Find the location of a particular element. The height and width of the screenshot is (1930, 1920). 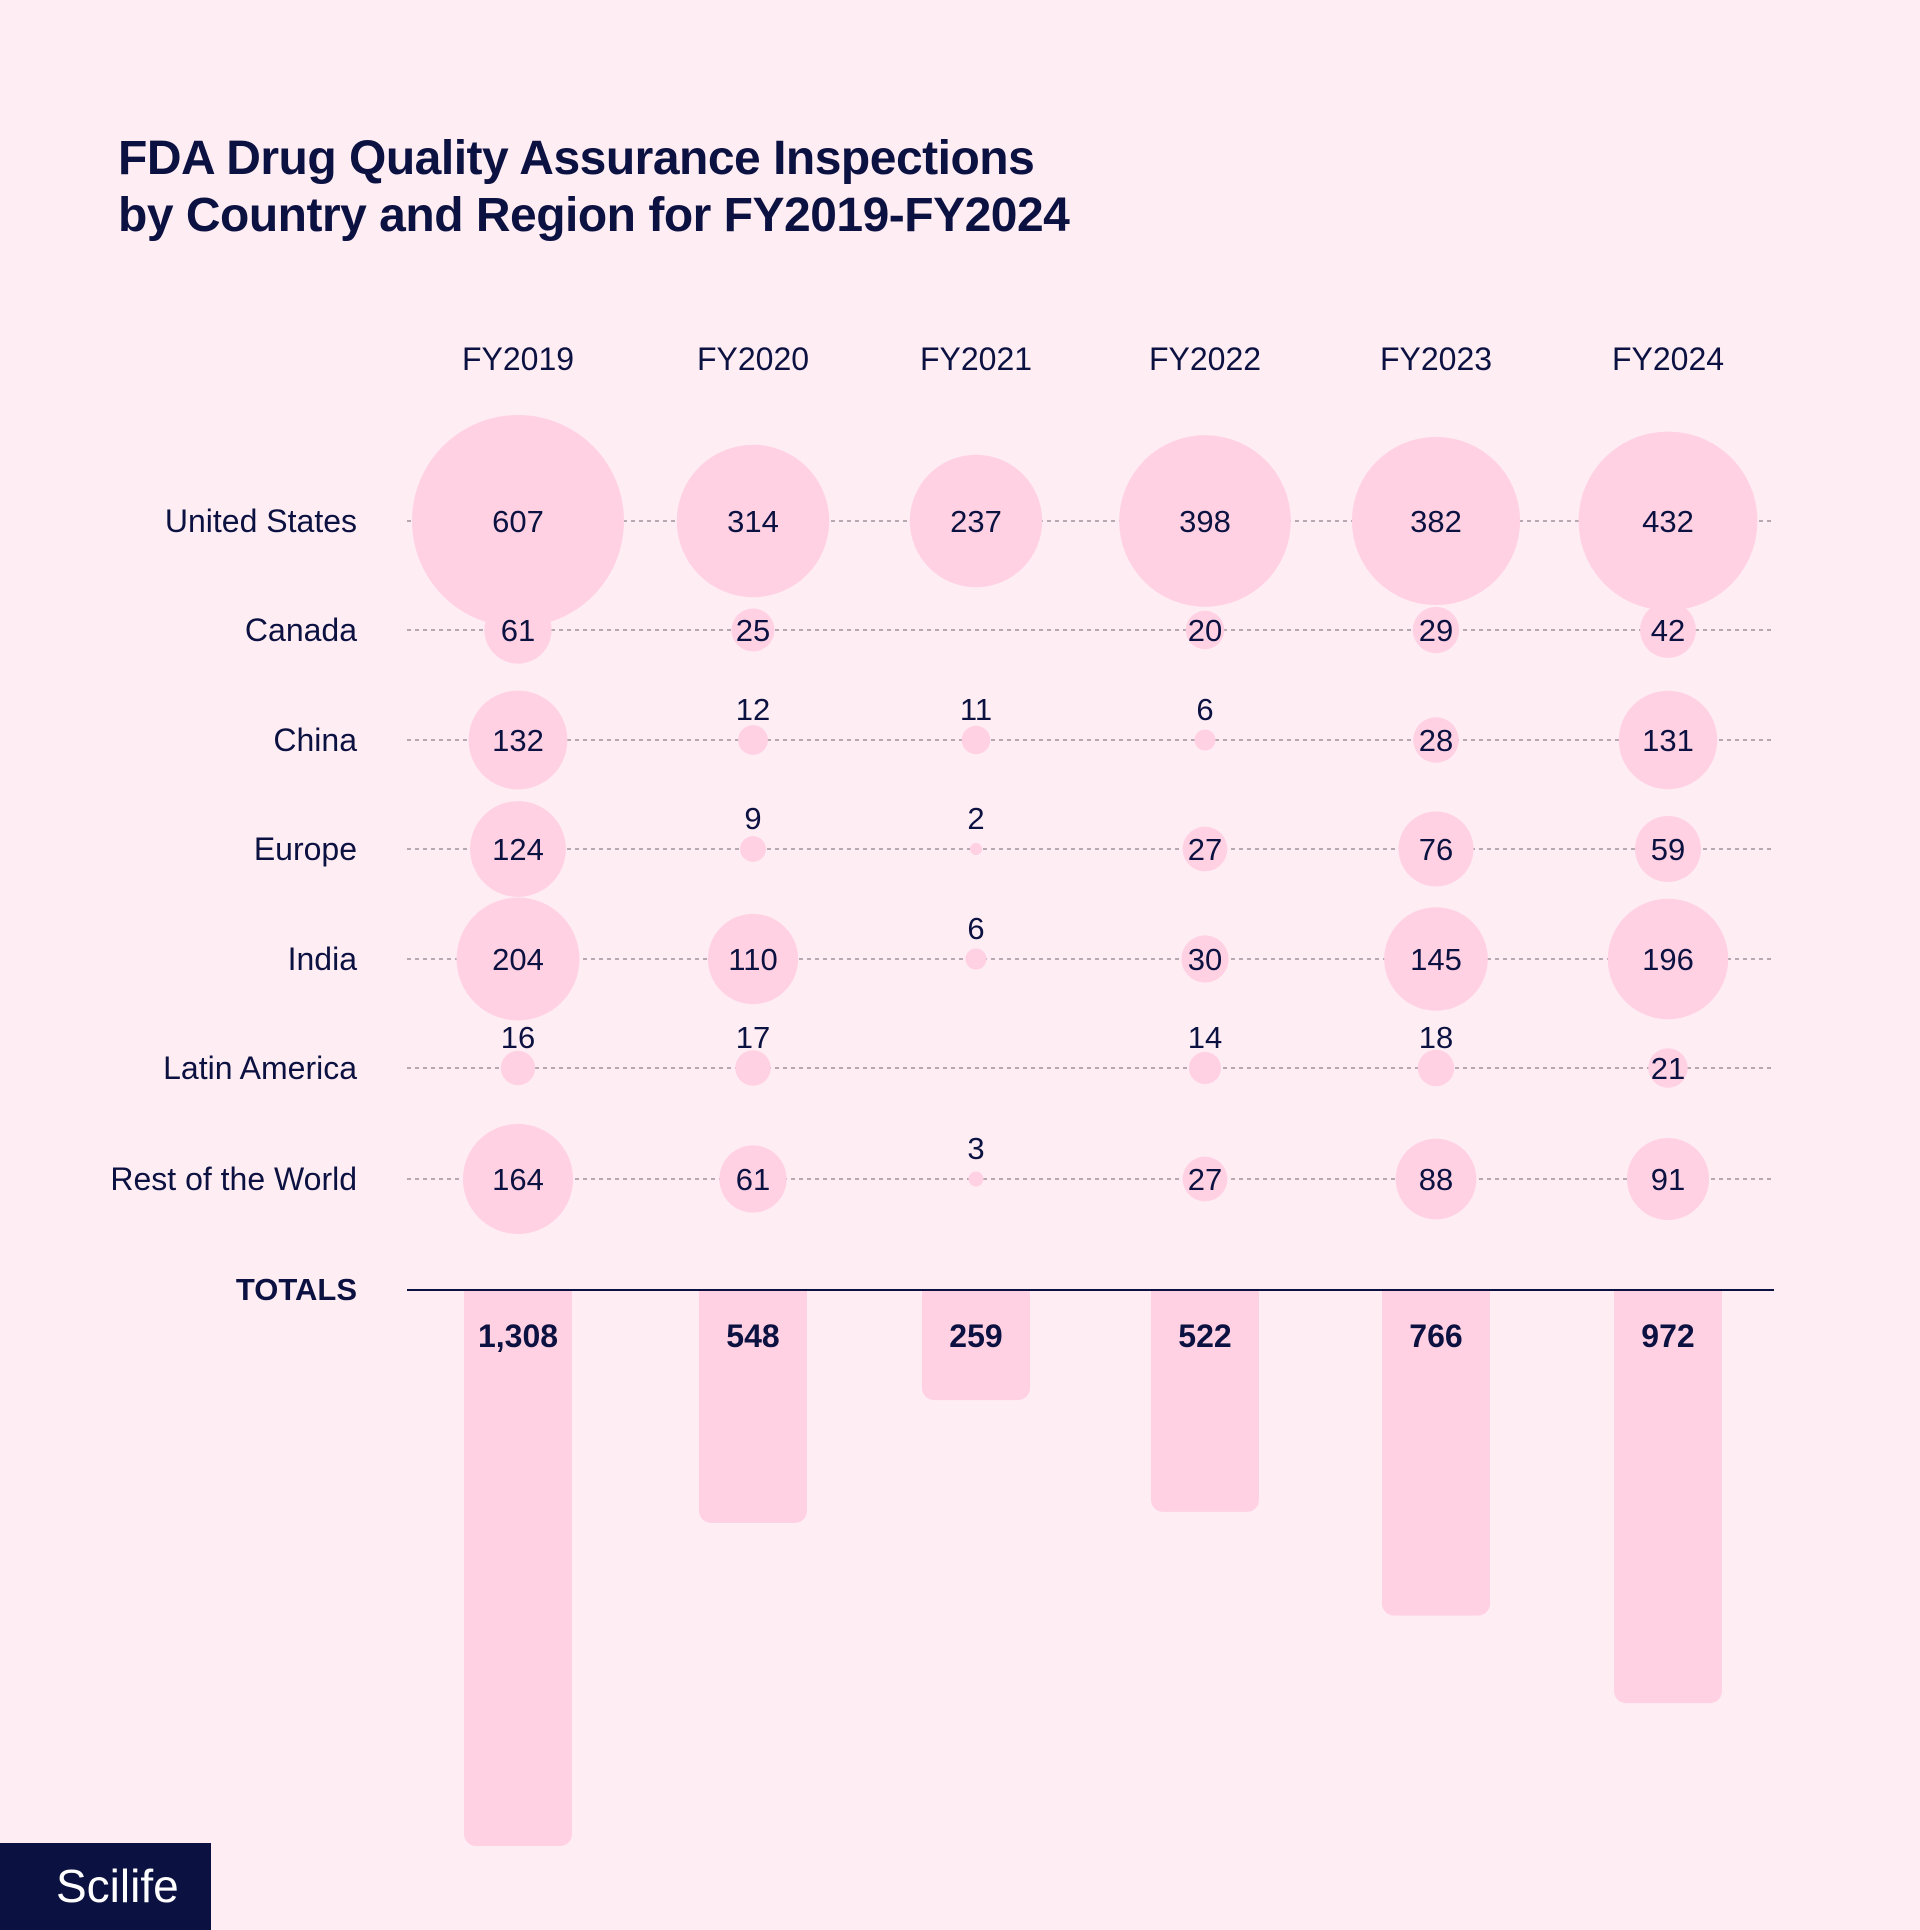

total-value-label: 522 is located at coordinates (1204, 1336).